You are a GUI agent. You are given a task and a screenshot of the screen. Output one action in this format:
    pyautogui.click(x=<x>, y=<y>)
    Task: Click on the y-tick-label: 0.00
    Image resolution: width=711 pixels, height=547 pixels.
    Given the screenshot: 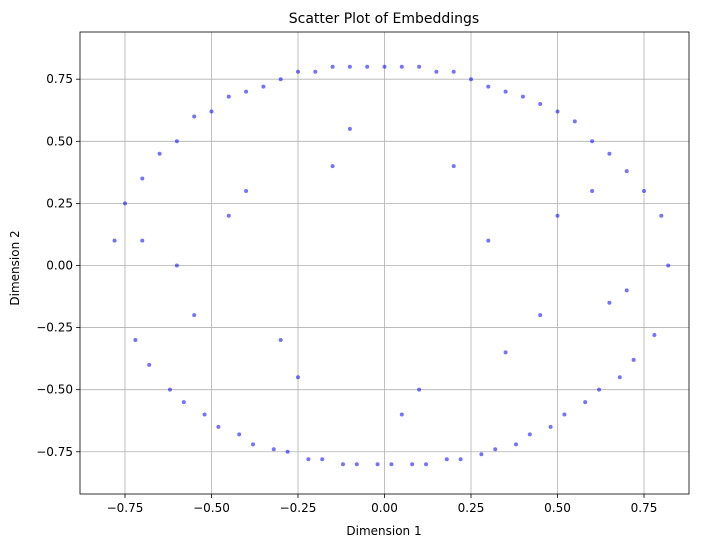 What is the action you would take?
    pyautogui.click(x=59, y=265)
    